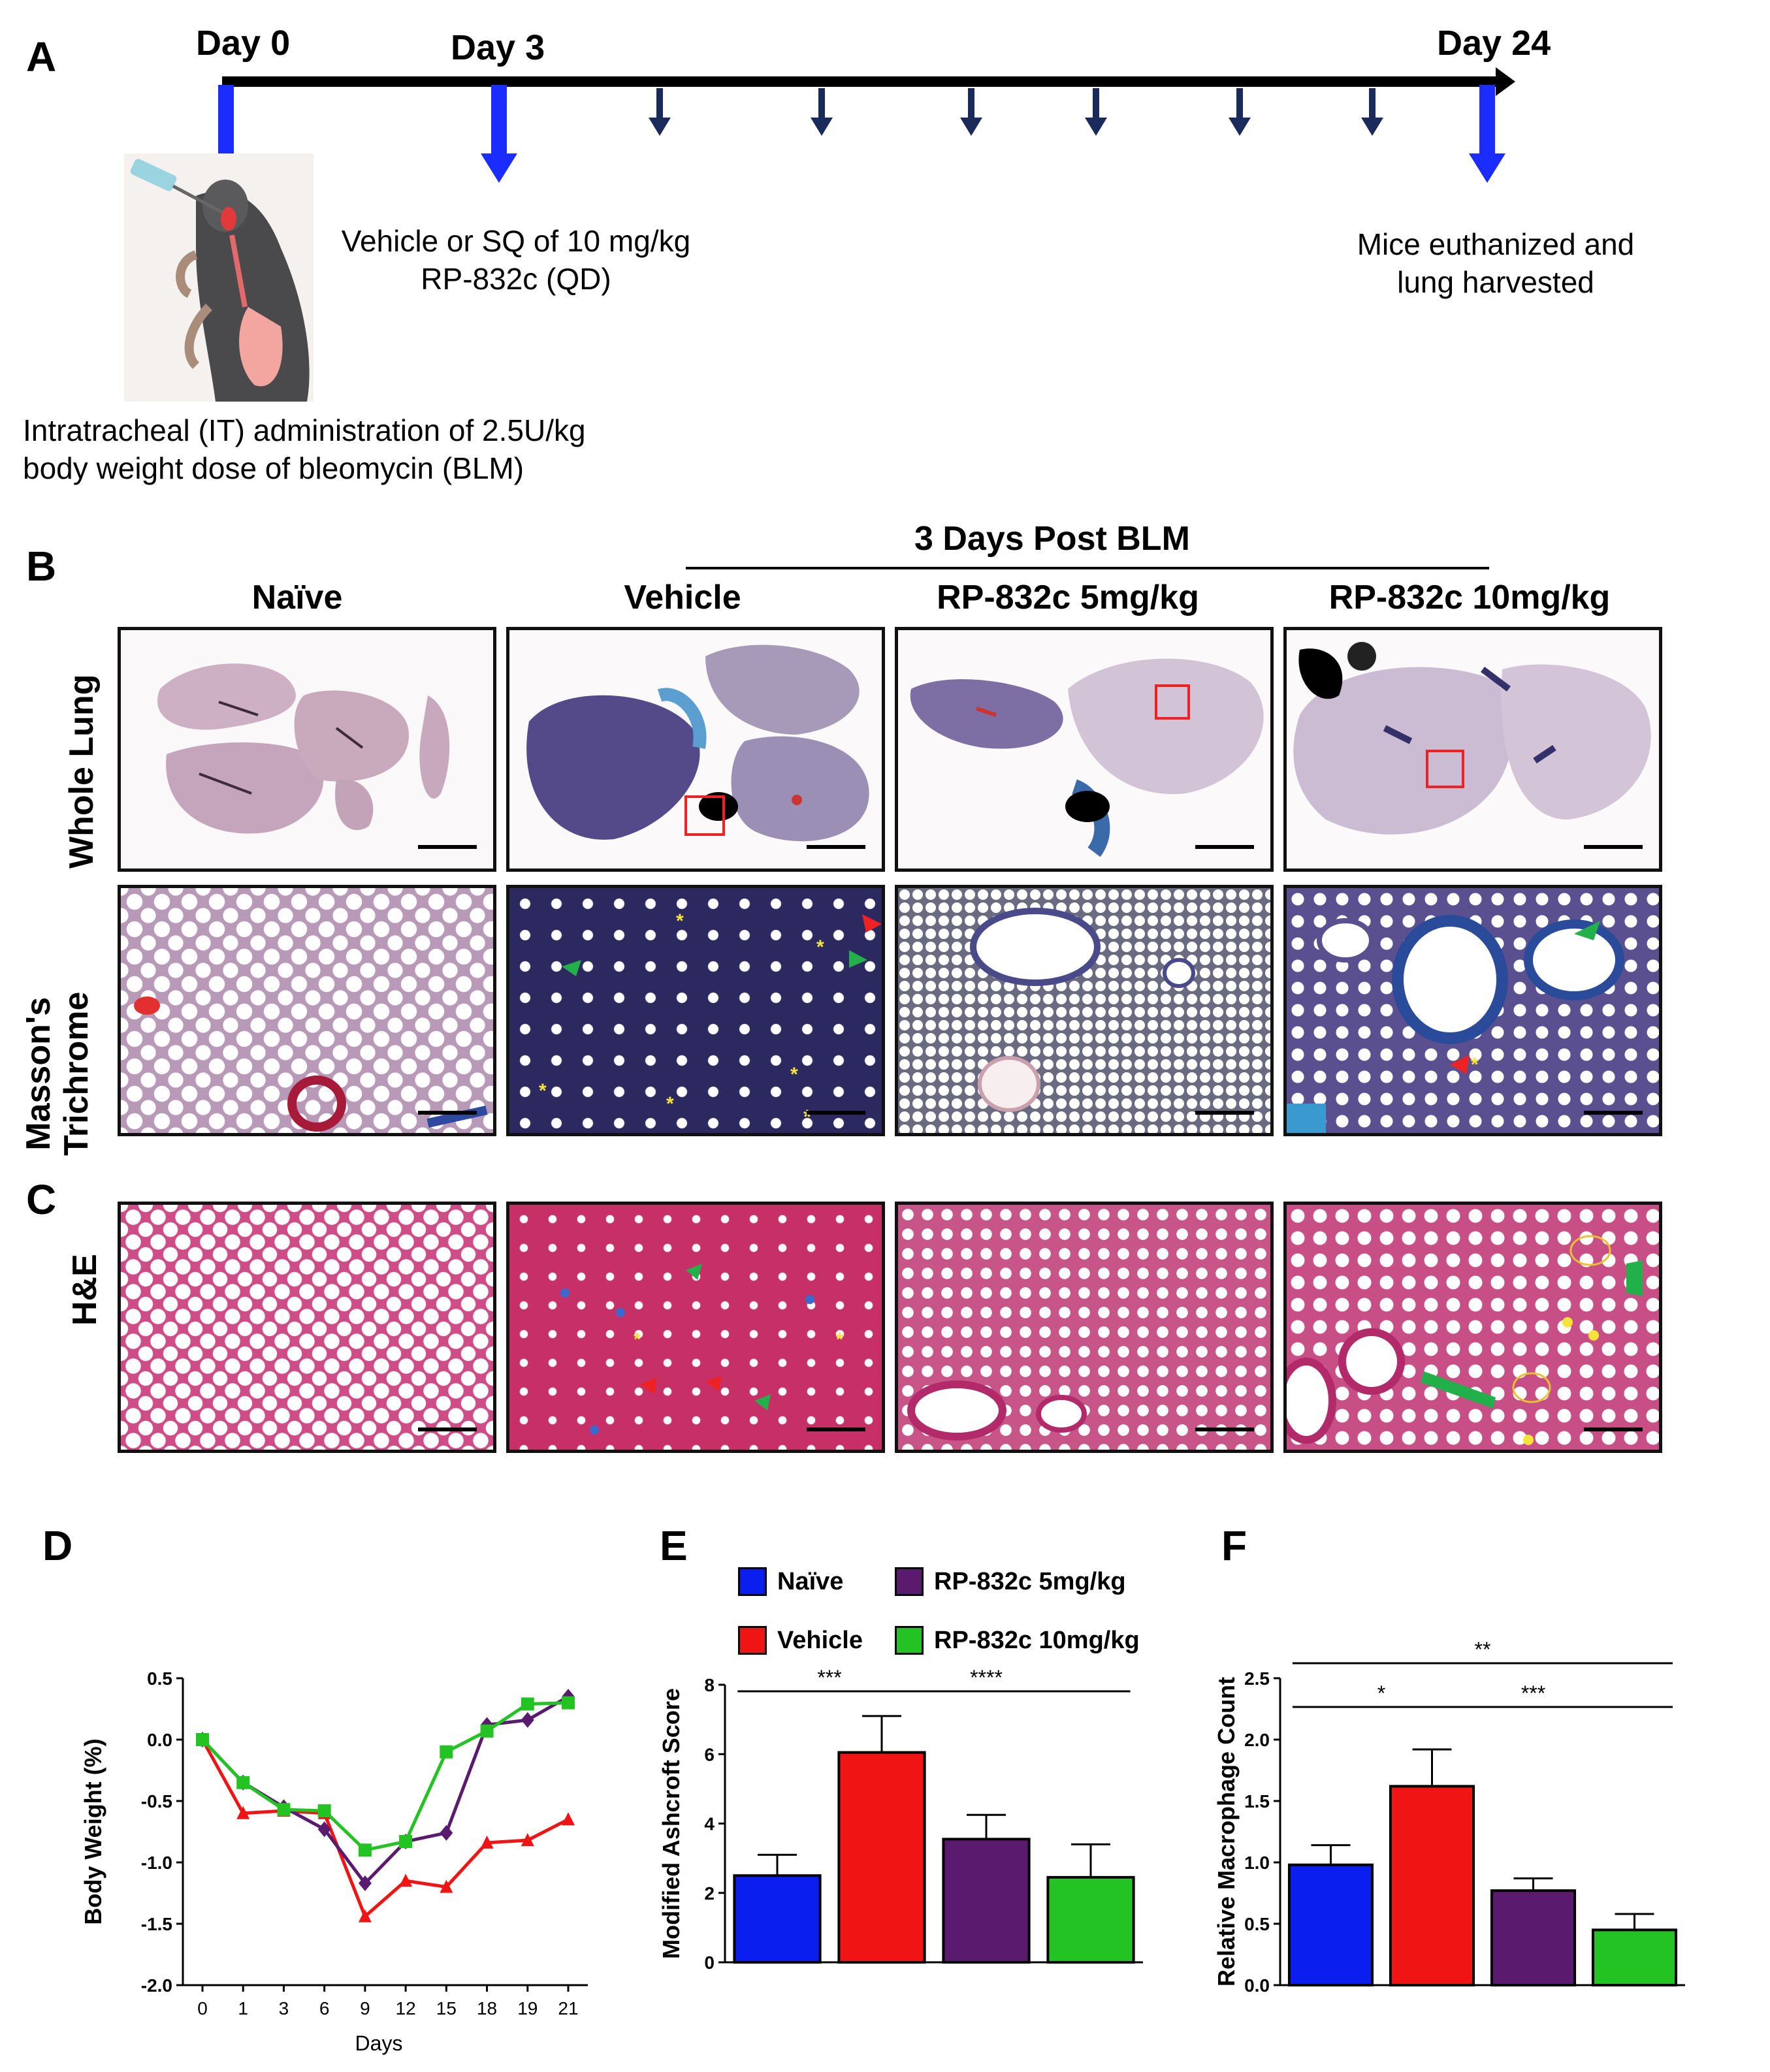  I want to click on group-header: 3 Days Post BLM, so click(1052, 539).